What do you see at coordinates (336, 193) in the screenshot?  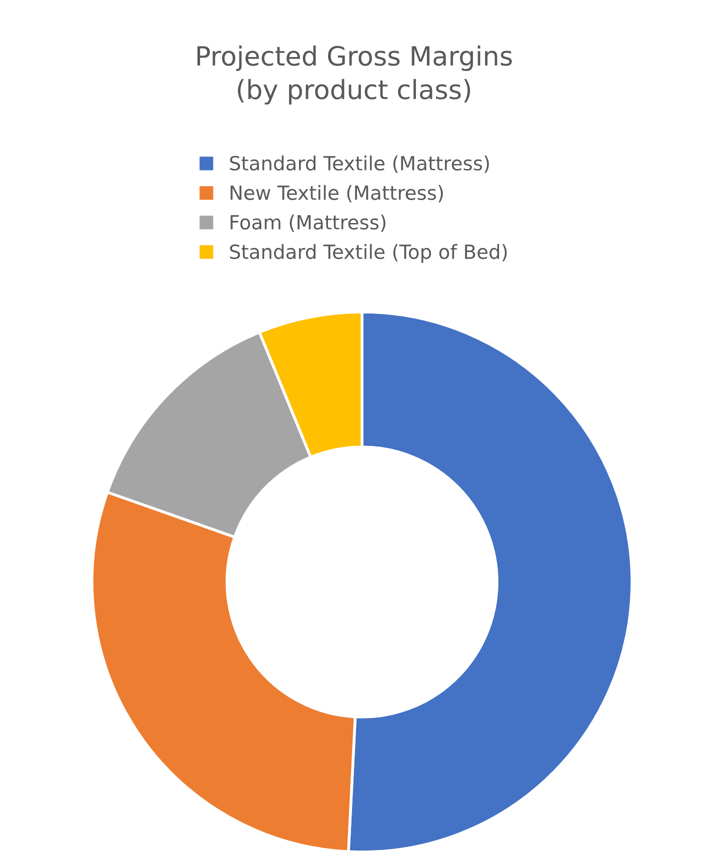 I see `legend-label: New Textile (Mattress)` at bounding box center [336, 193].